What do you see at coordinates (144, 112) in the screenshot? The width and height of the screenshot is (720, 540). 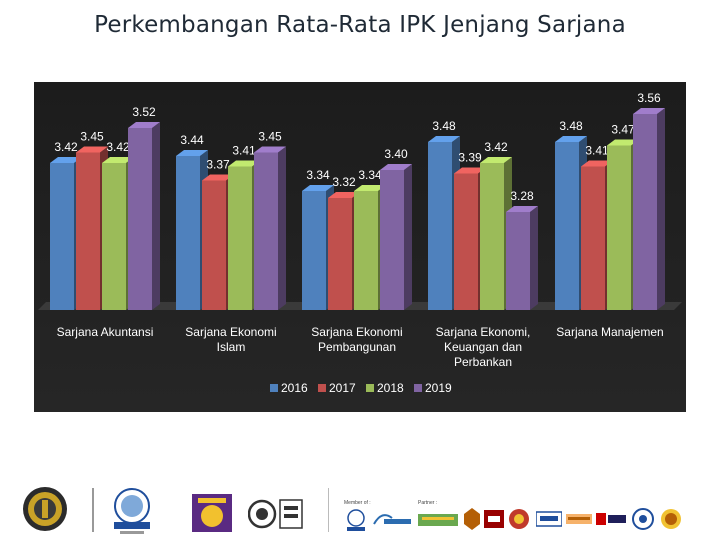 I see `data-label: 3.52` at bounding box center [144, 112].